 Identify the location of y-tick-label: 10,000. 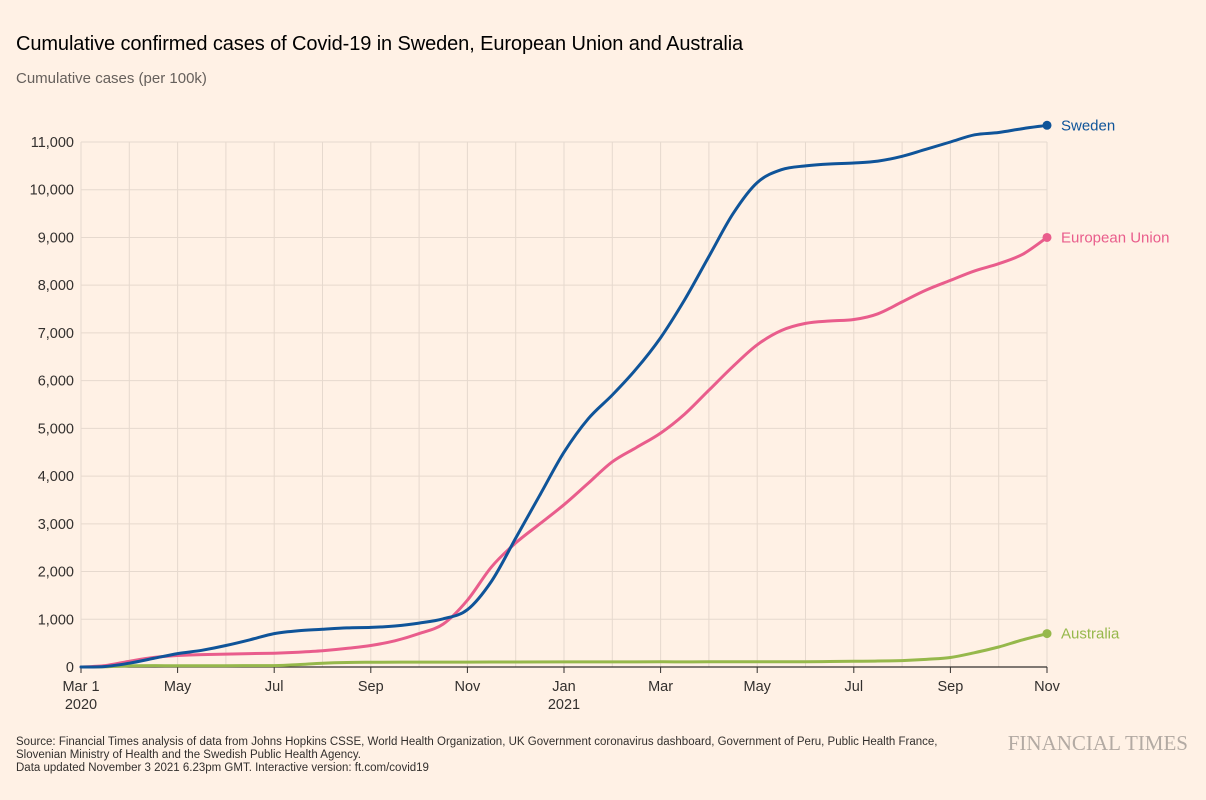
(52, 191).